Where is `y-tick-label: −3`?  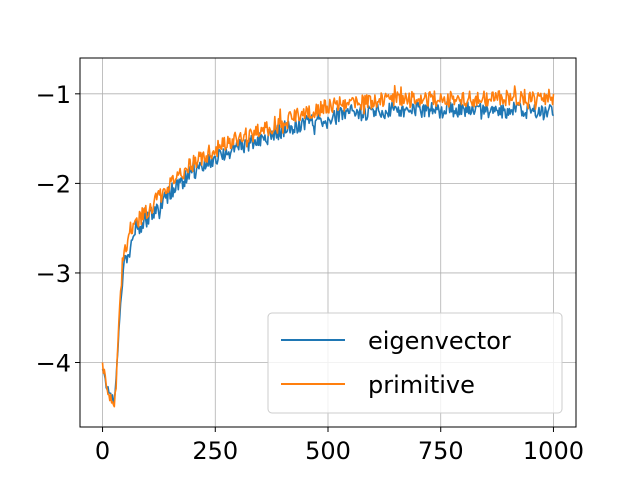
y-tick-label: −3 is located at coordinates (53, 274).